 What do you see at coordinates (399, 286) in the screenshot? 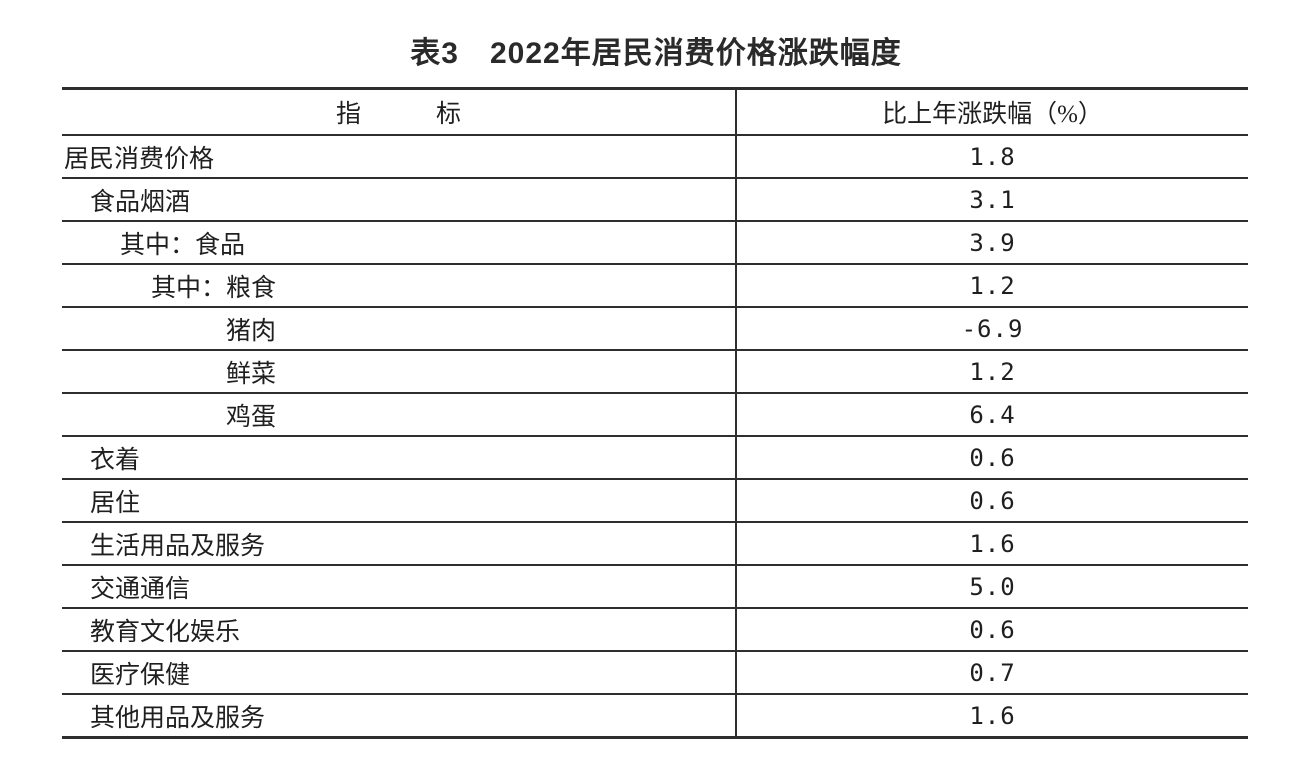
I see `indicator-label: 其中：粮食` at bounding box center [399, 286].